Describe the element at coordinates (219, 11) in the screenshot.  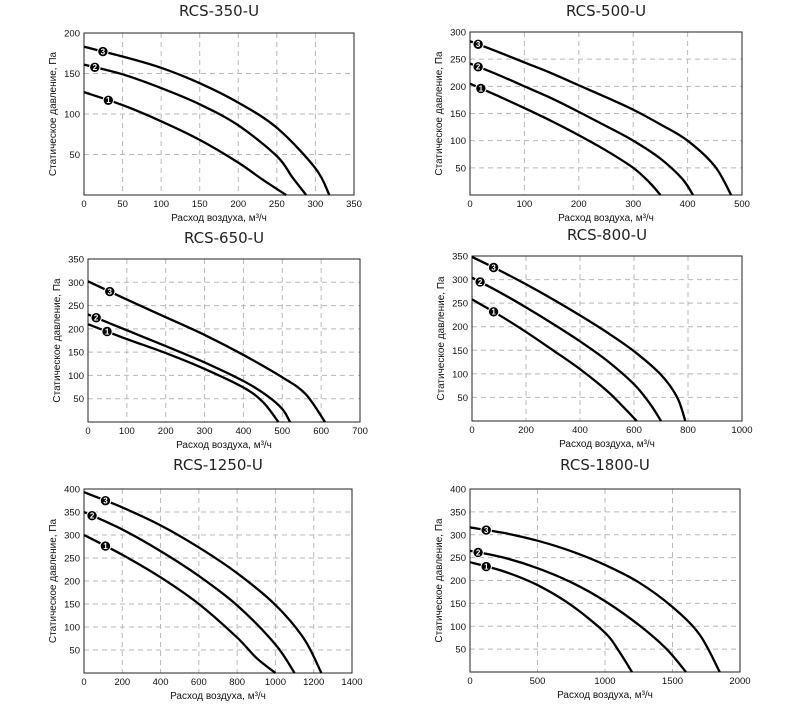
I see `chart-title: RCS-350-U` at that location.